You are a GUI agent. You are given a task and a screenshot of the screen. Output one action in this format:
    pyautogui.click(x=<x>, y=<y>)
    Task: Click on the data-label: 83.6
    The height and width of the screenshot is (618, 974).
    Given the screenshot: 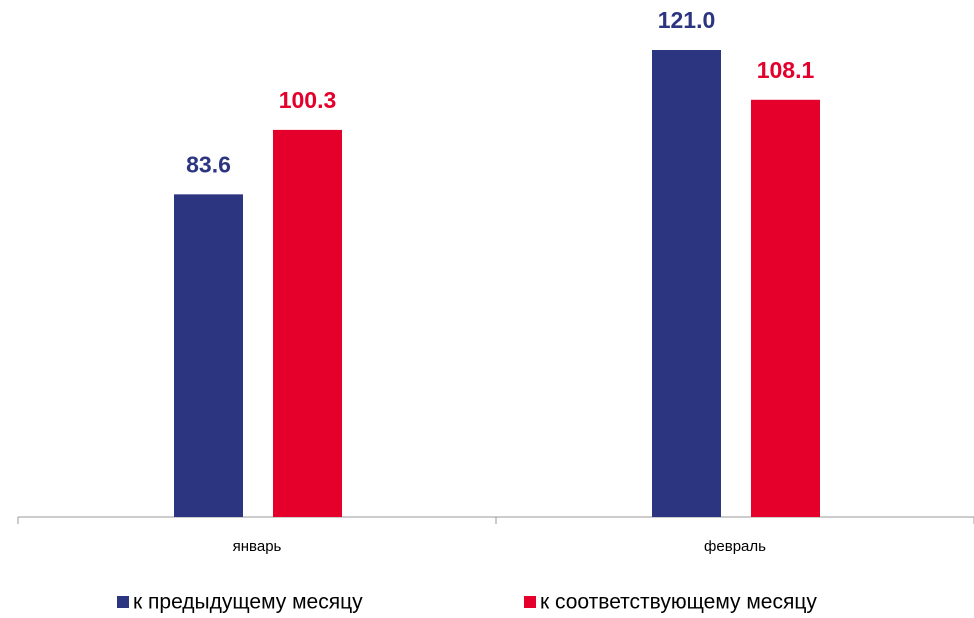 What is the action you would take?
    pyautogui.click(x=208, y=164)
    